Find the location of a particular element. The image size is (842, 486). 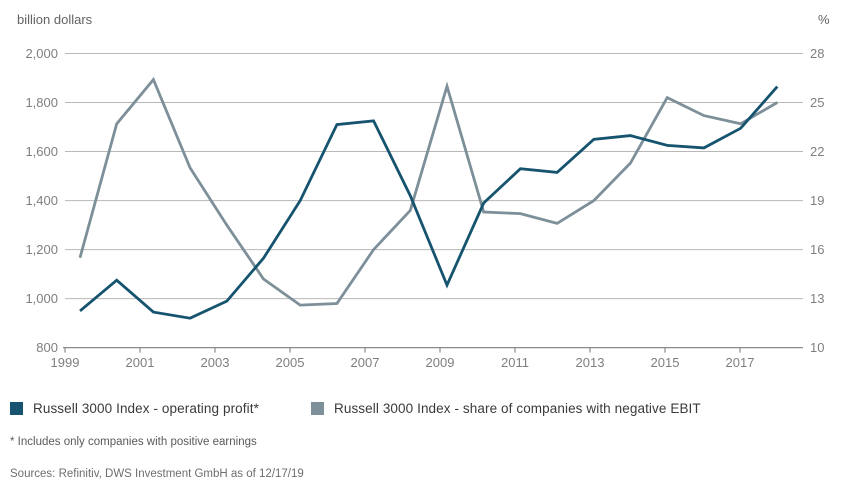

right-axis-title: % is located at coordinates (824, 19).